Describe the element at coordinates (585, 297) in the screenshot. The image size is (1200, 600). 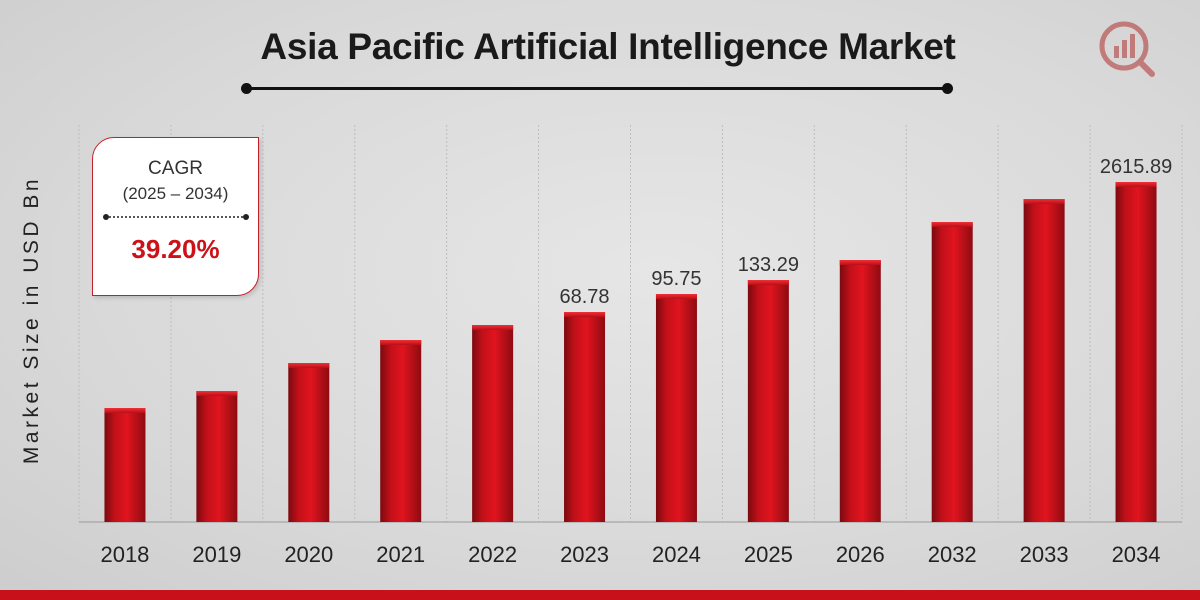
I see `data-label-2023: 68.78` at that location.